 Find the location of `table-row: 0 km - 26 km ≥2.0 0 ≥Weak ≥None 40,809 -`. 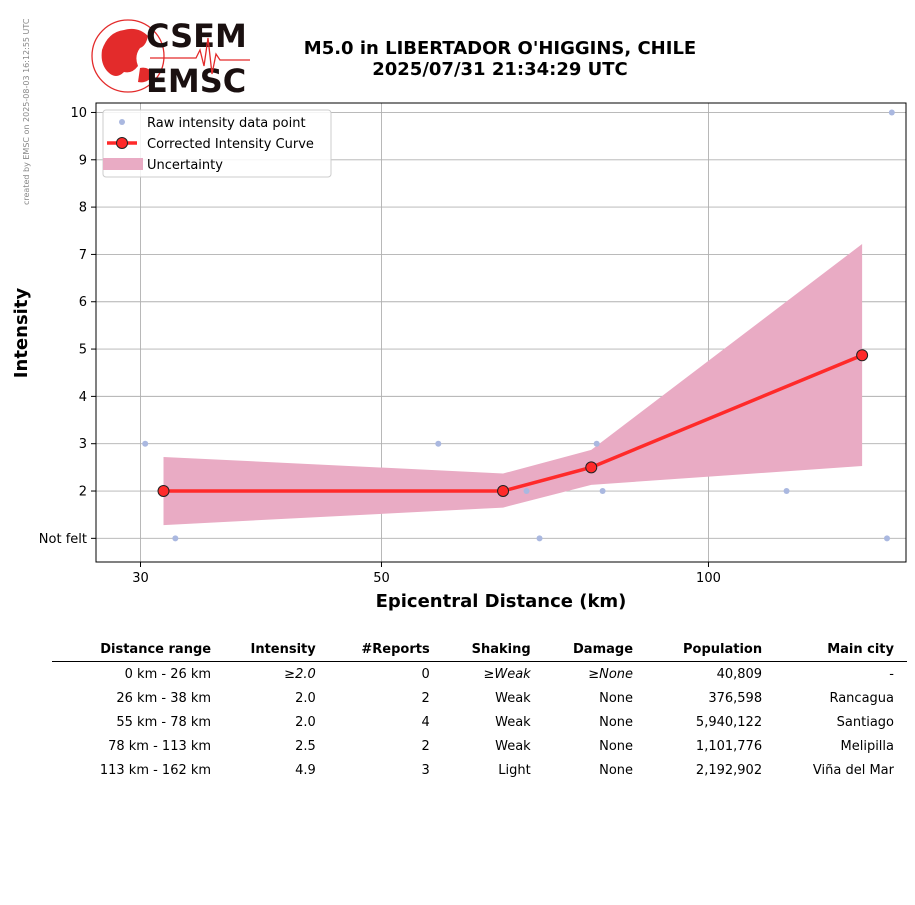

table-row: 0 km - 26 km ≥2.0 0 ≥Weak ≥None 40,809 - is located at coordinates (479, 674).